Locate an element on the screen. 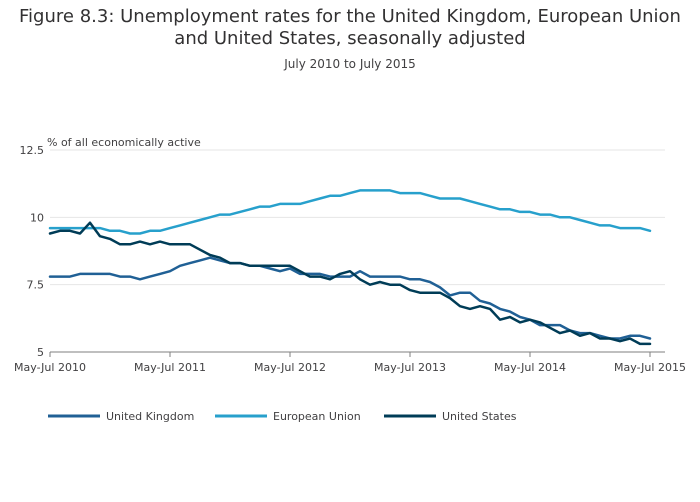  x-tick-label: May-Jul 2013 is located at coordinates (410, 367).